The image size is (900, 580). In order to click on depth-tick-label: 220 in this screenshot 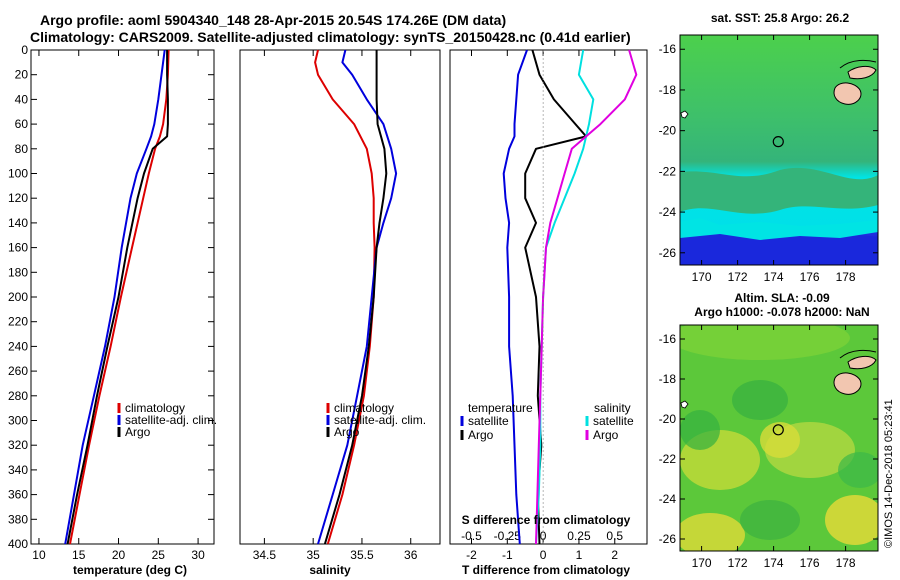, I will do `click(18, 322)`.